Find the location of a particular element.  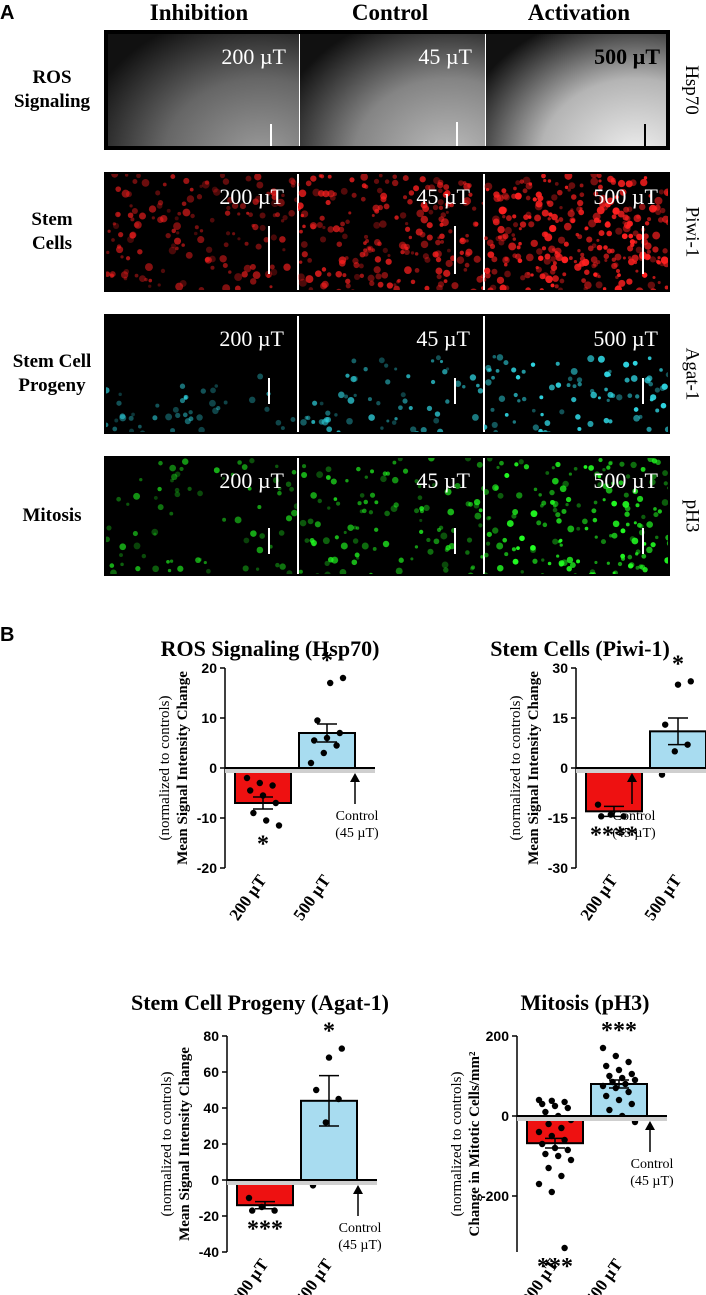

y-tick-label: 10 is located at coordinates (209, 718).